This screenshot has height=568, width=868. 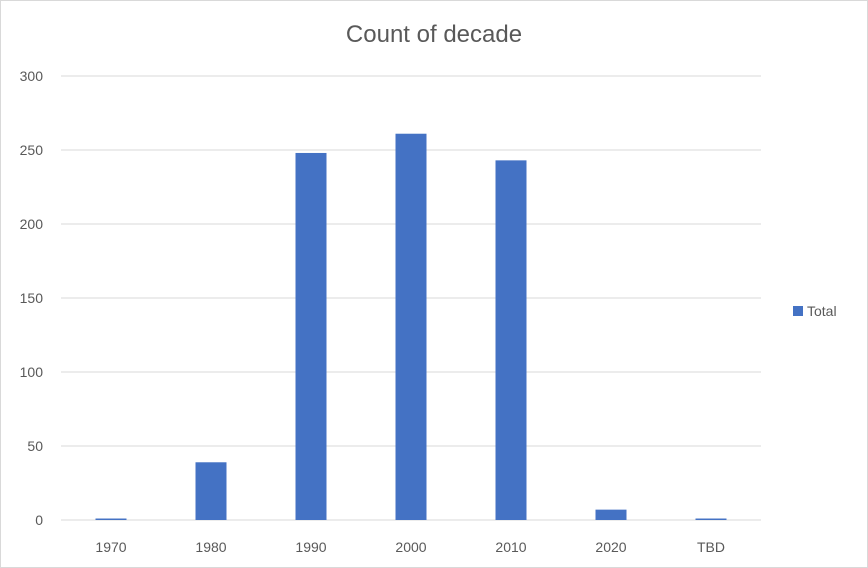 I want to click on y-tick-label: 300, so click(x=32, y=76).